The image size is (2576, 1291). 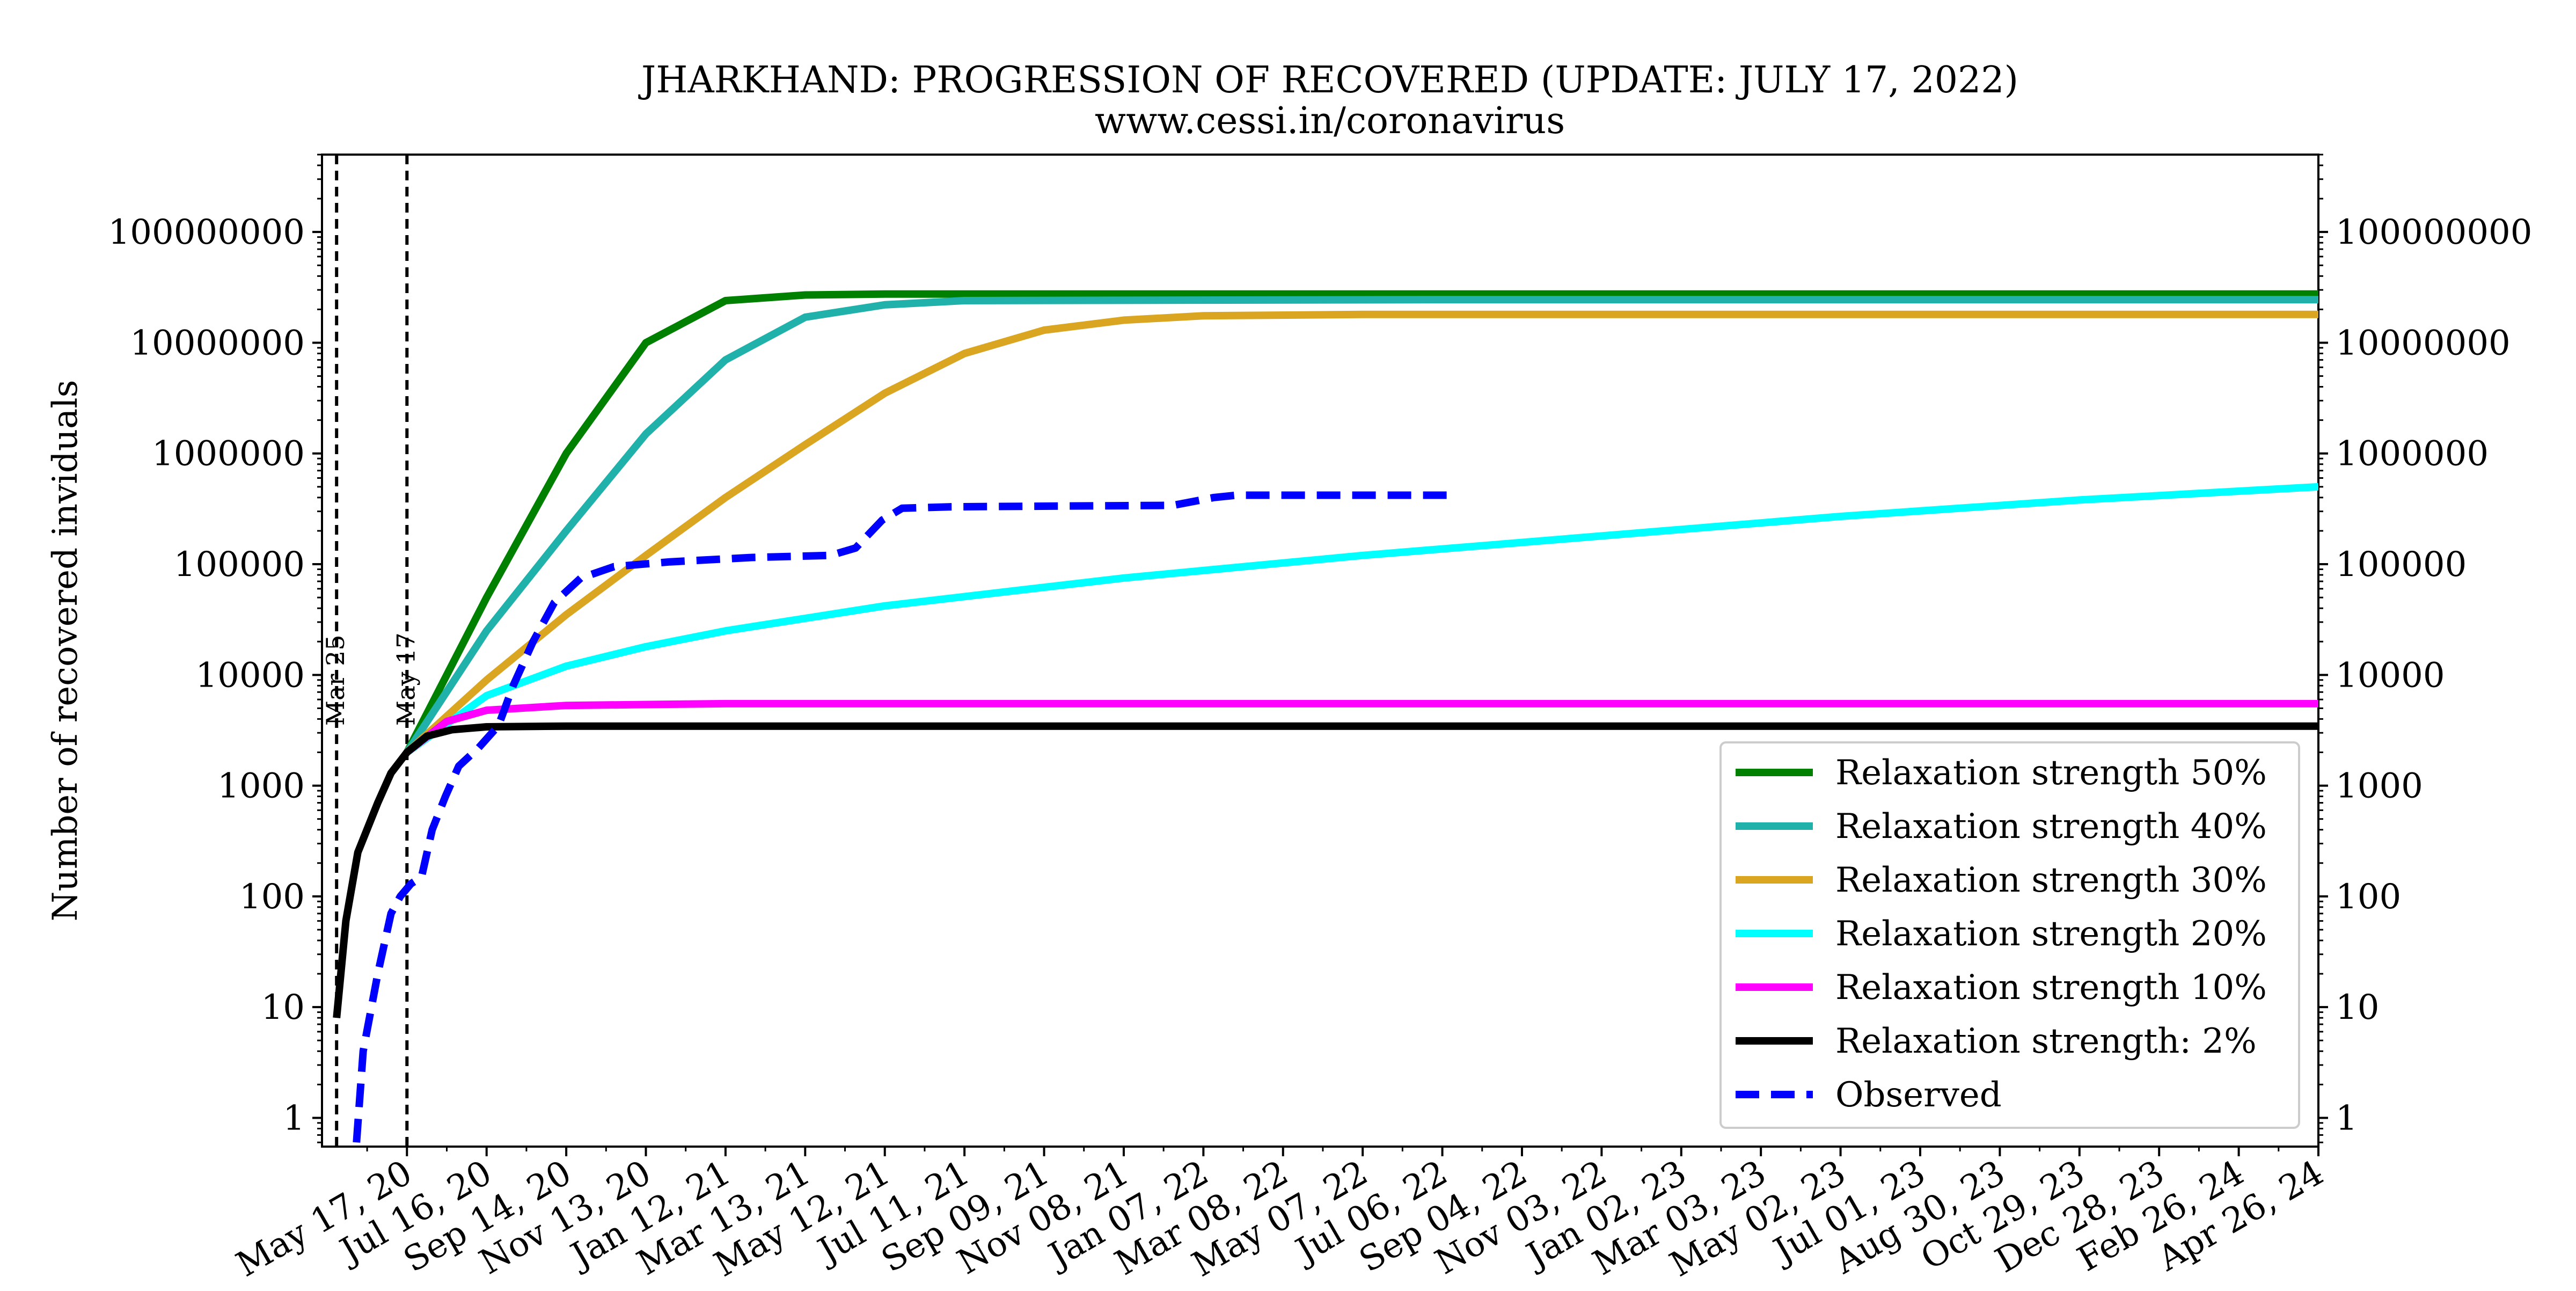 I want to click on series-line, so click(x=1361, y=727).